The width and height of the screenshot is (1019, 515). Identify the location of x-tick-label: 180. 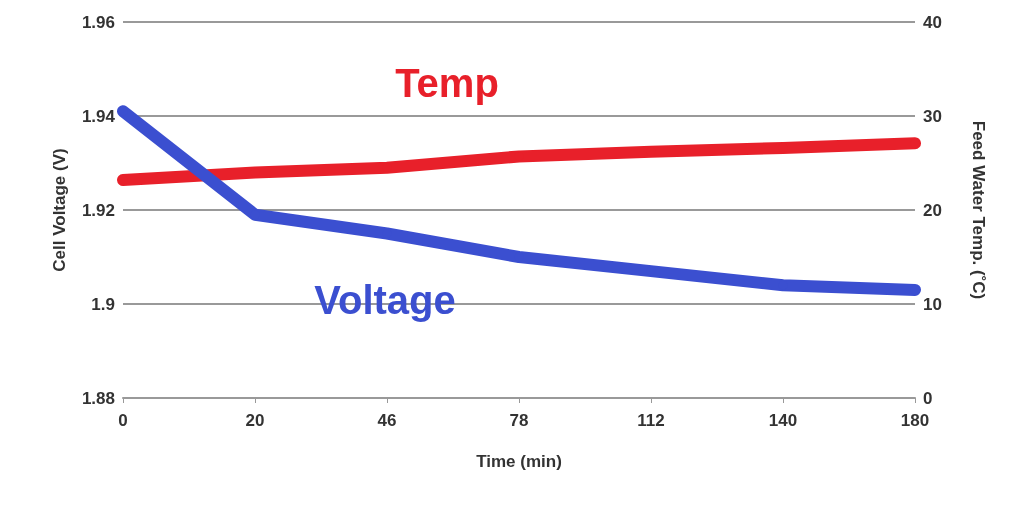
(915, 420).